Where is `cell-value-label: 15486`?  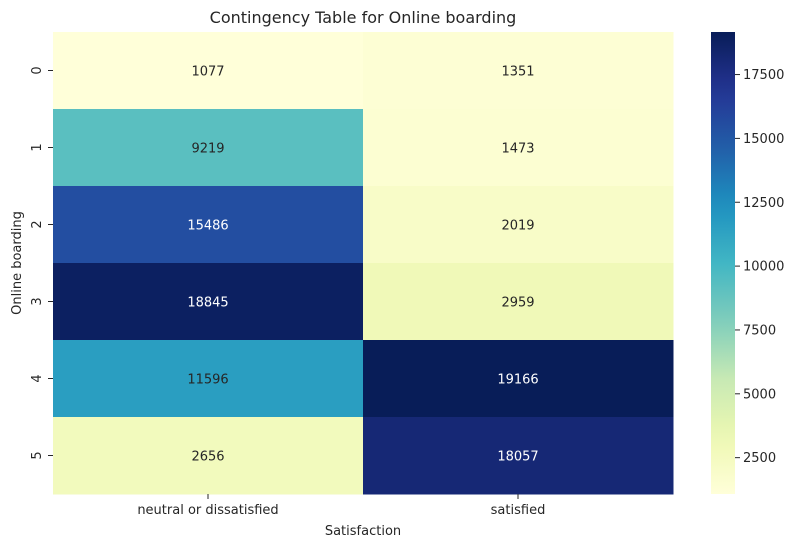
cell-value-label: 15486 is located at coordinates (207, 226).